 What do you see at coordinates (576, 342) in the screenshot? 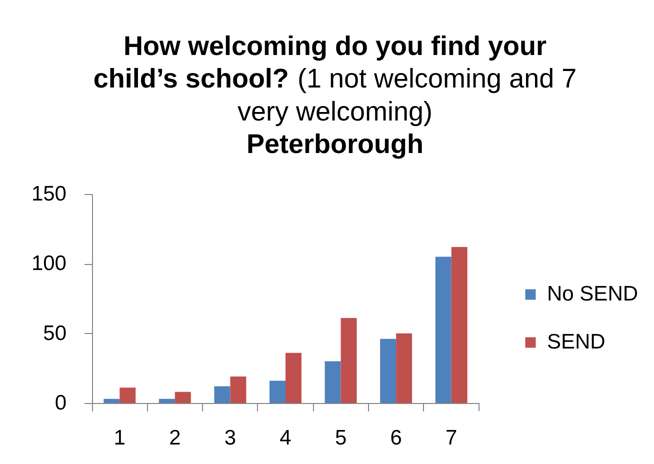
I see `legend-label: SEND` at bounding box center [576, 342].